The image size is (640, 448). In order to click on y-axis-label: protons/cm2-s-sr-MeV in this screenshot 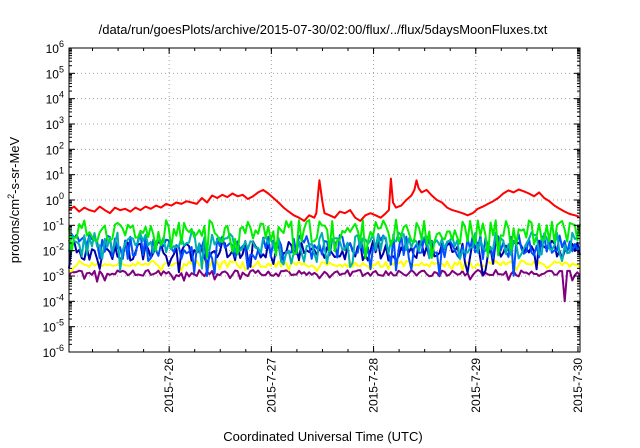, I will do `click(14, 199)`.